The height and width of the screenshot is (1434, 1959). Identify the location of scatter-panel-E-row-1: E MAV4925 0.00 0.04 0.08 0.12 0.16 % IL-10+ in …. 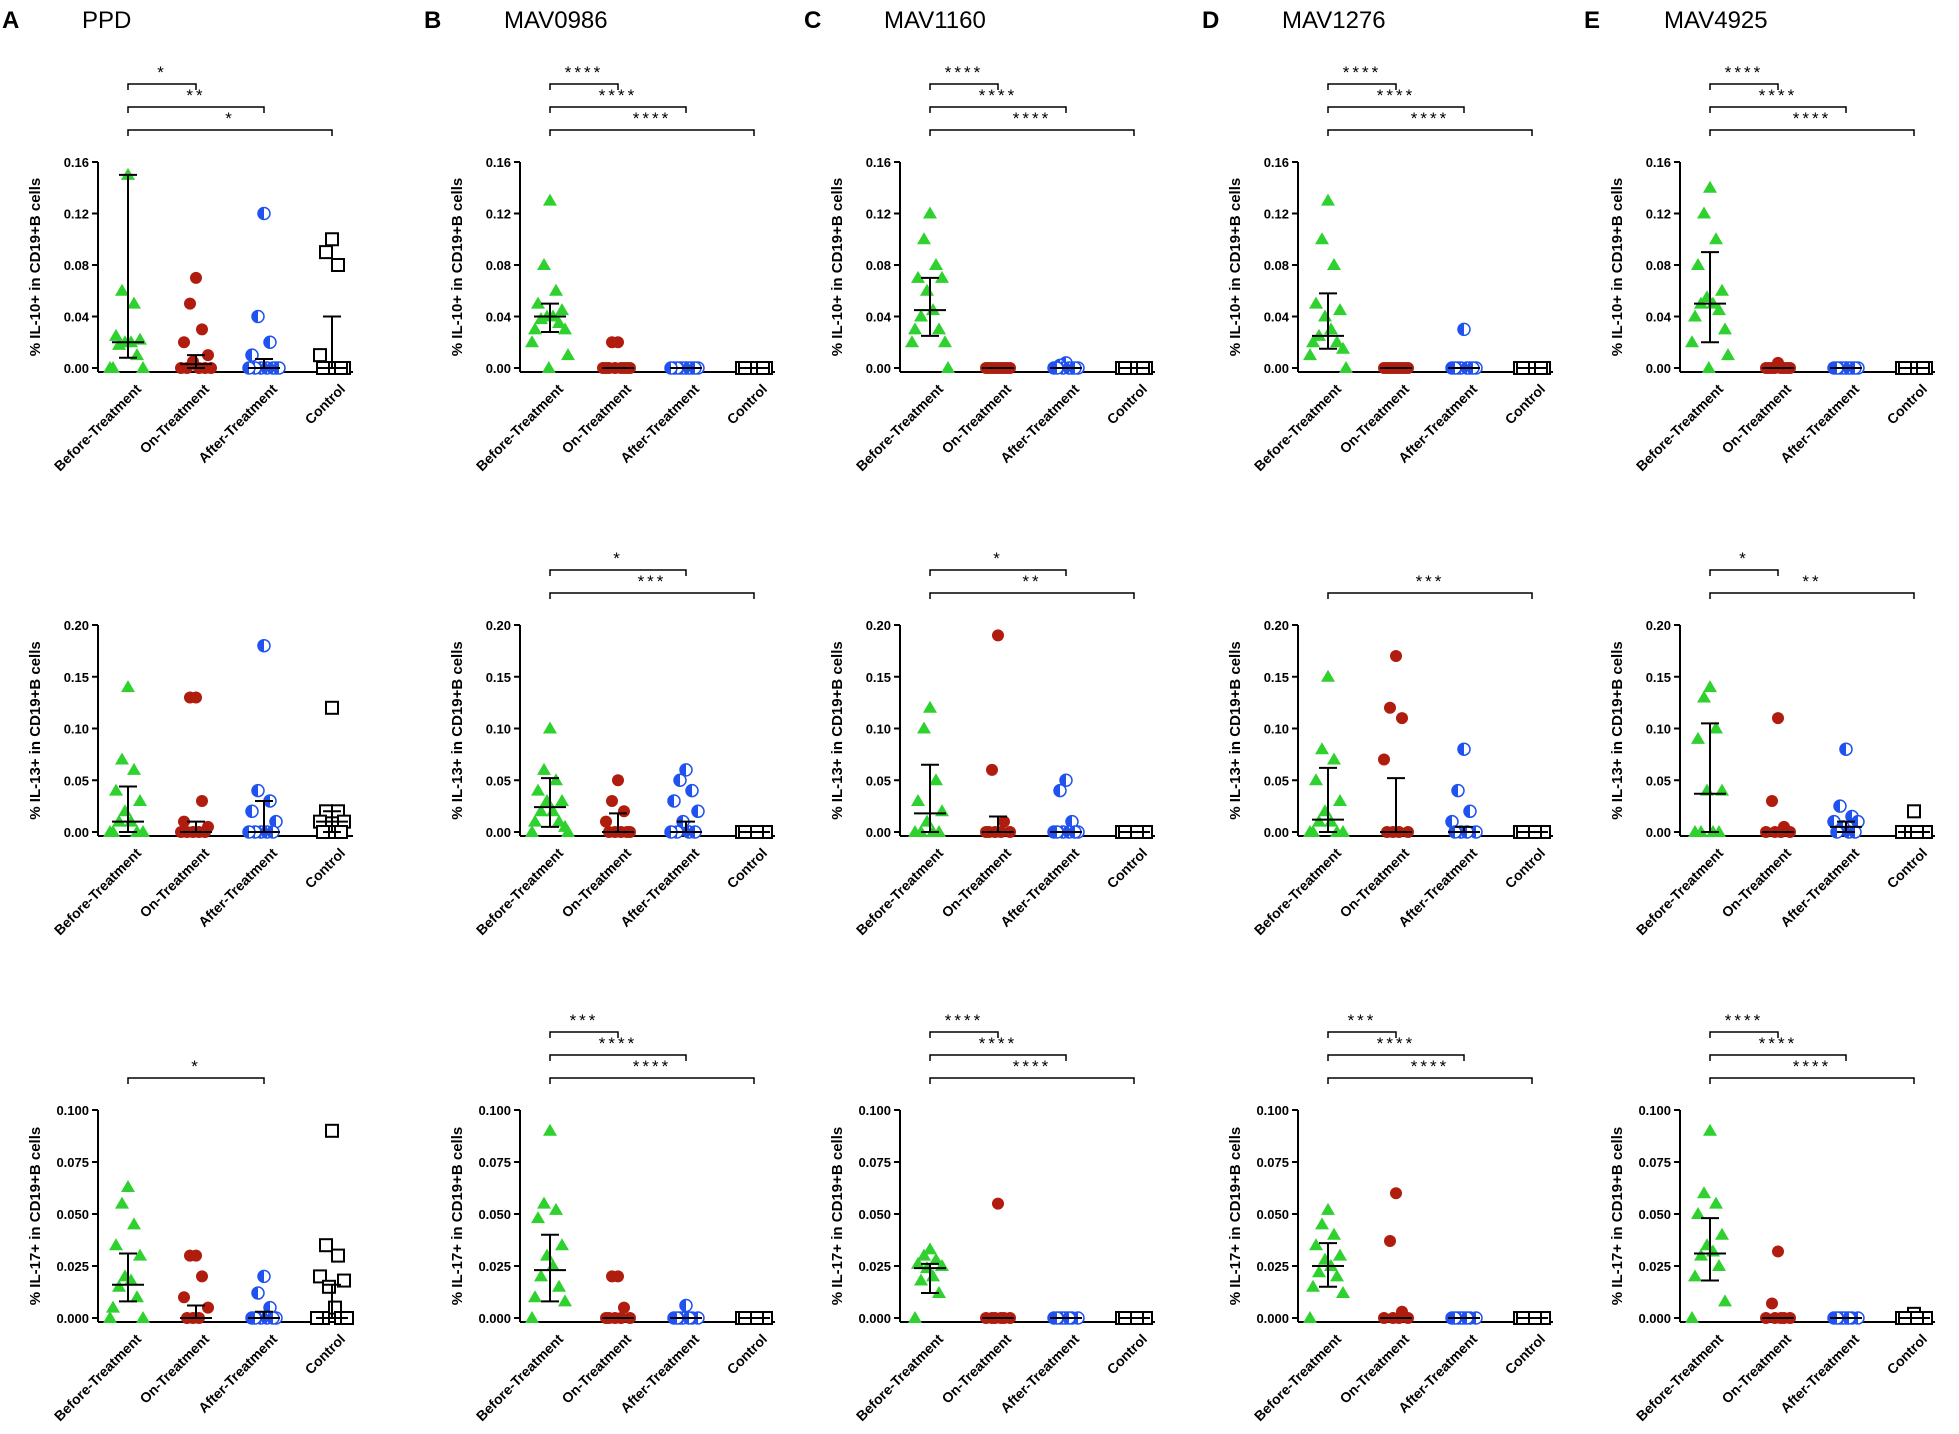
(1759, 240).